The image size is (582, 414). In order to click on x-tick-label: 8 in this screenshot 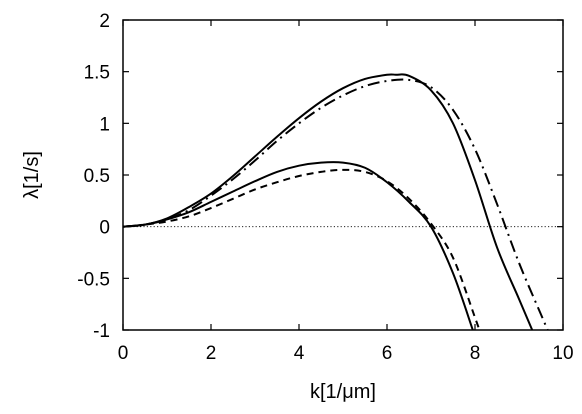, I will do `click(475, 353)`.